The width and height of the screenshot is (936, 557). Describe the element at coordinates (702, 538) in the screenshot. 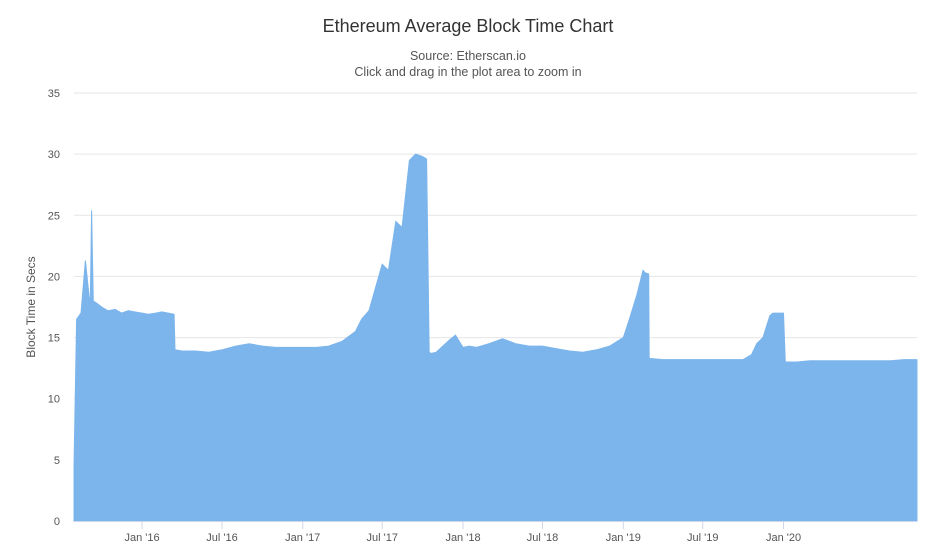

I see `x-tick-label: Jul '19` at that location.